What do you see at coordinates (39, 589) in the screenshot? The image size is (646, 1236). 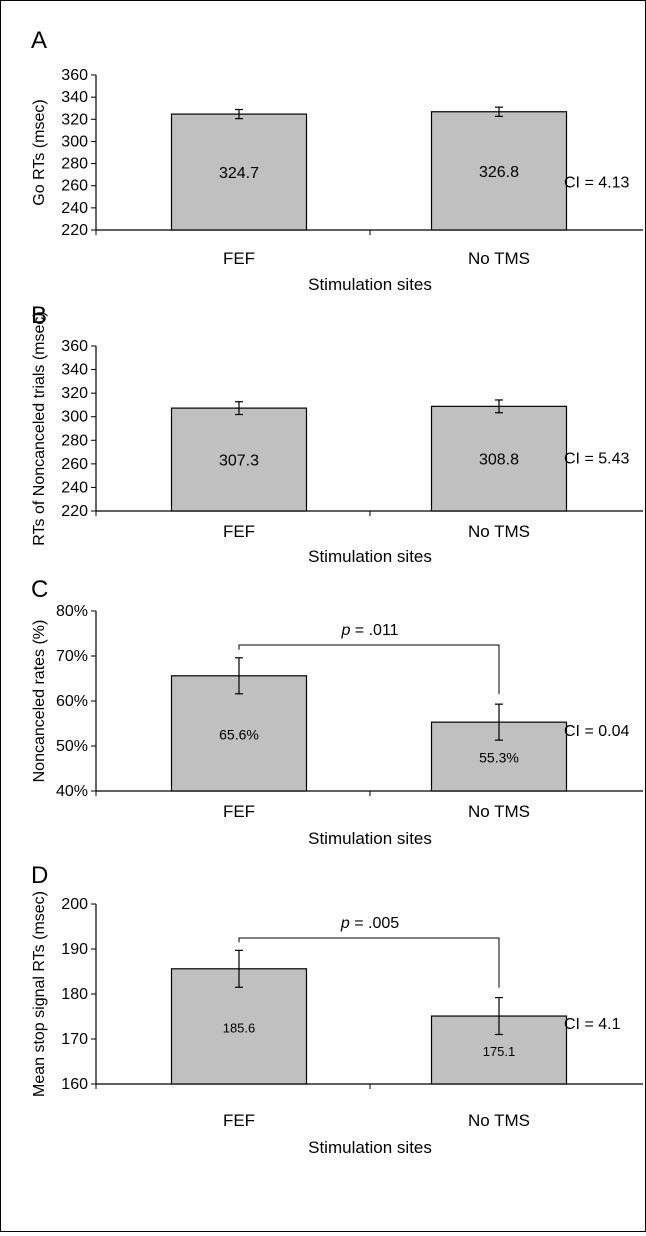 I see `panel-letter: C` at bounding box center [39, 589].